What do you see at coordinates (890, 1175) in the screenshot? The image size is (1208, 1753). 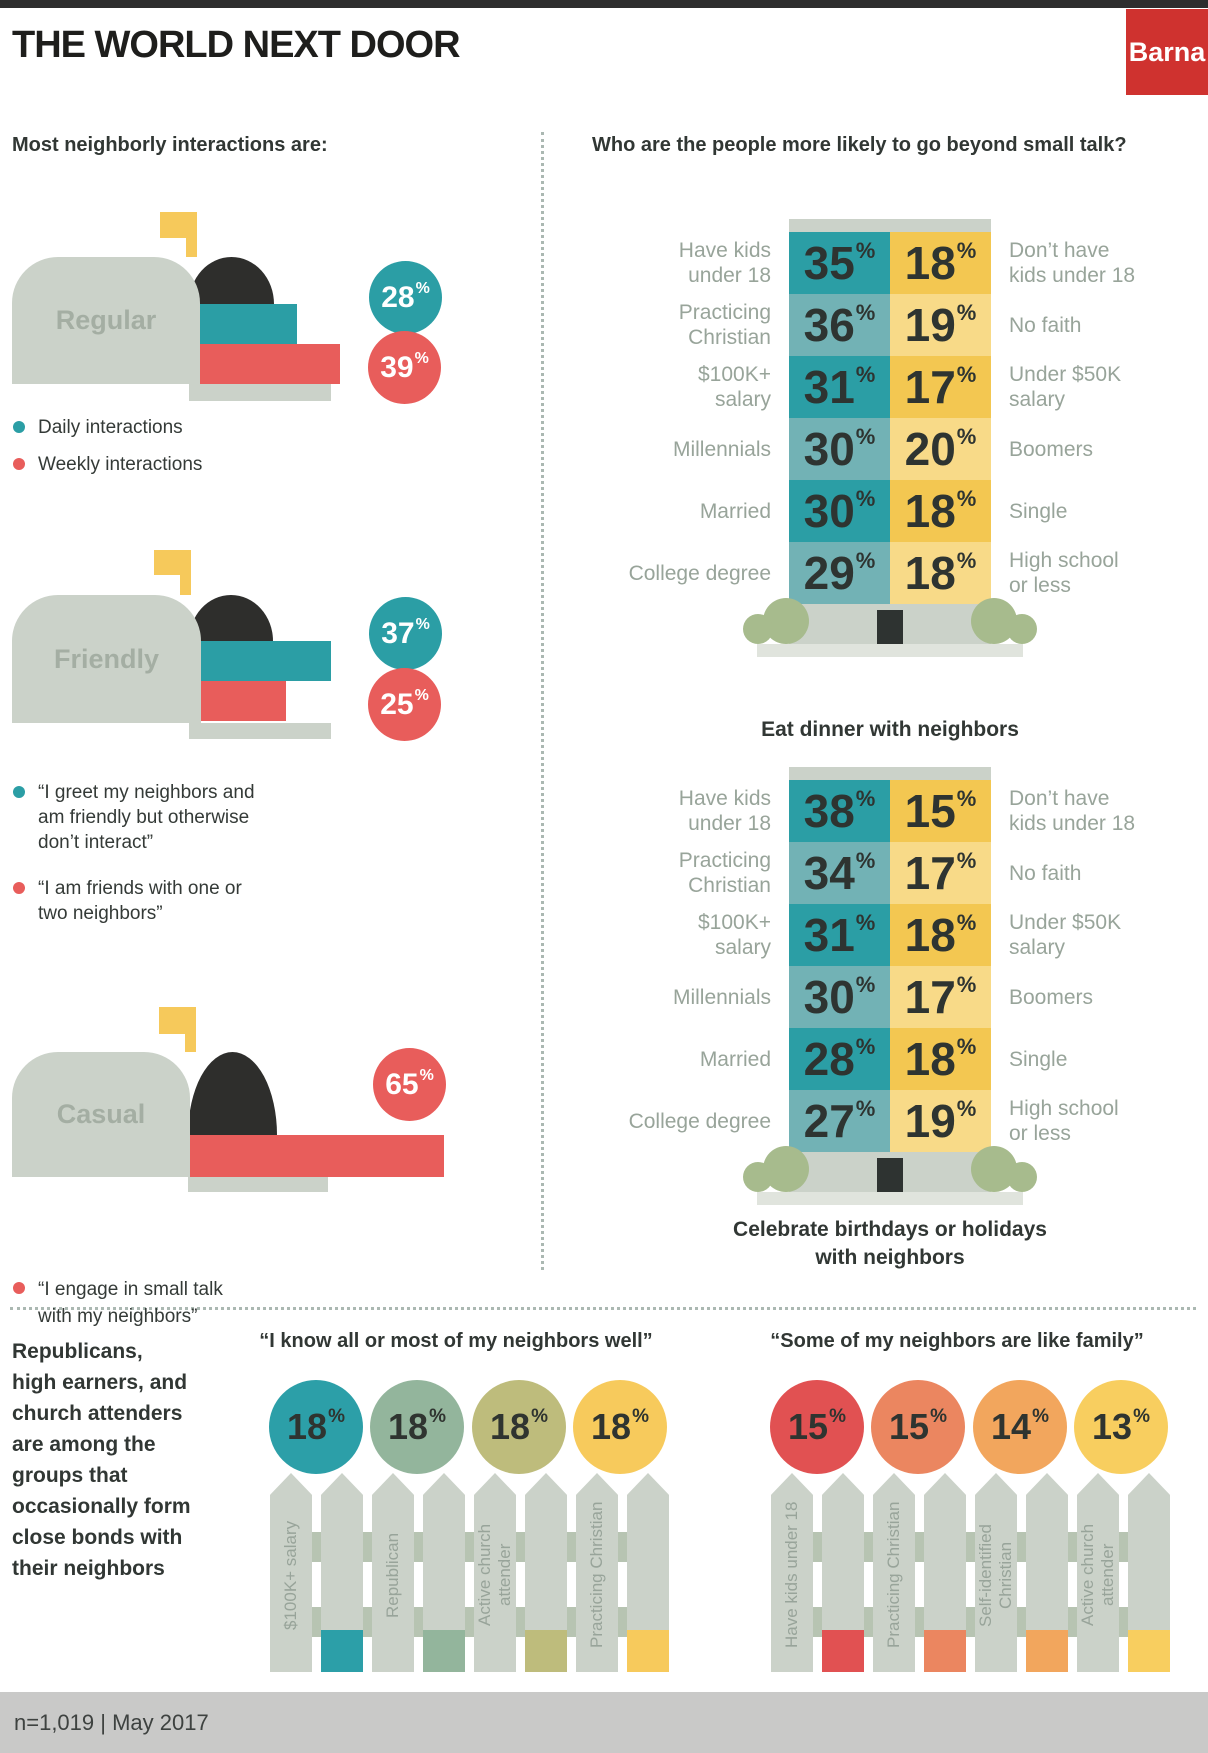 I see `door-icon` at bounding box center [890, 1175].